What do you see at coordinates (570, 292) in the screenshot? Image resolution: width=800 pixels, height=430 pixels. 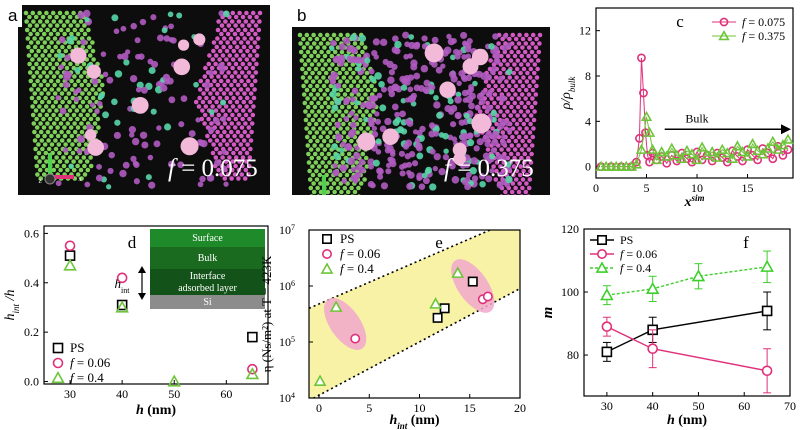 I see `y-tick-label: 100` at bounding box center [570, 292].